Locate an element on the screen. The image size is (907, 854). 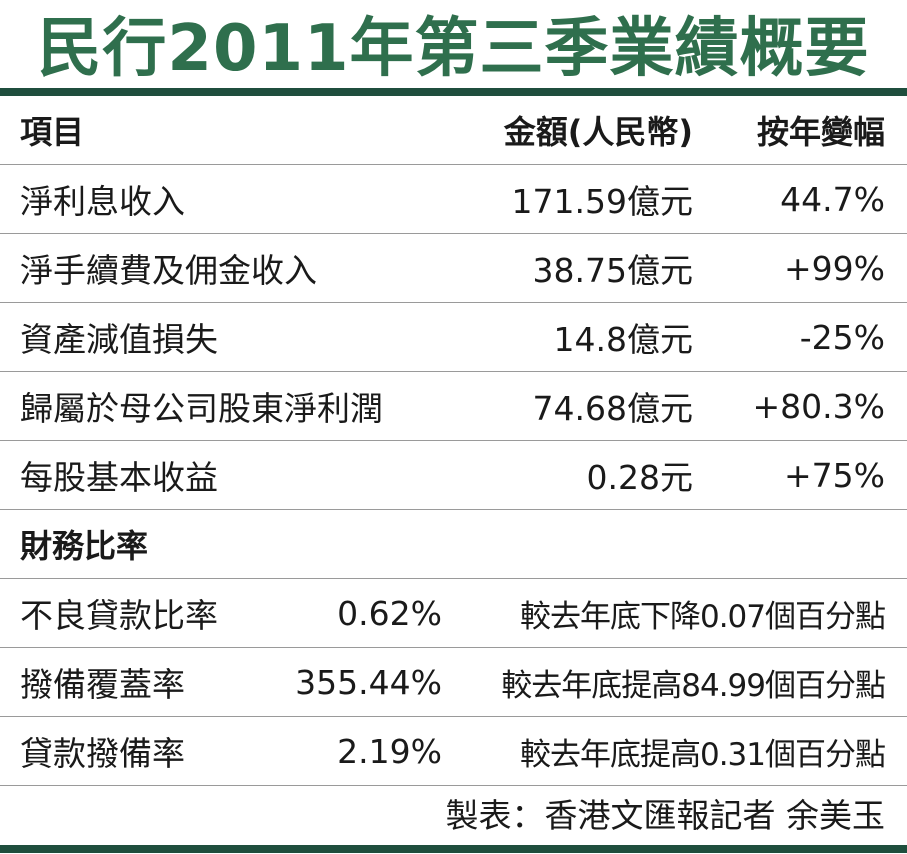
row-yoy: +99% is located at coordinates (834, 268).